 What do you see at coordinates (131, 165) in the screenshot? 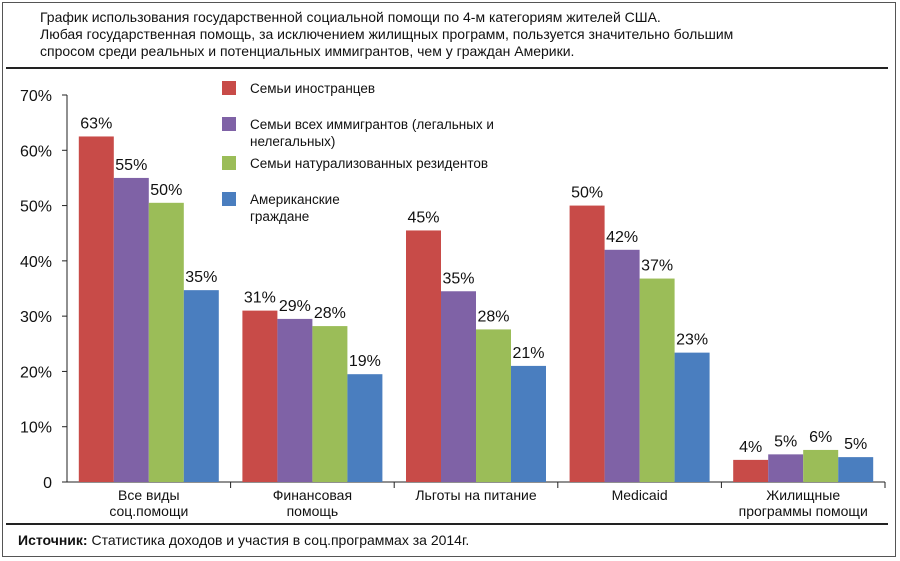
I see `bar-value-label: 55%` at bounding box center [131, 165].